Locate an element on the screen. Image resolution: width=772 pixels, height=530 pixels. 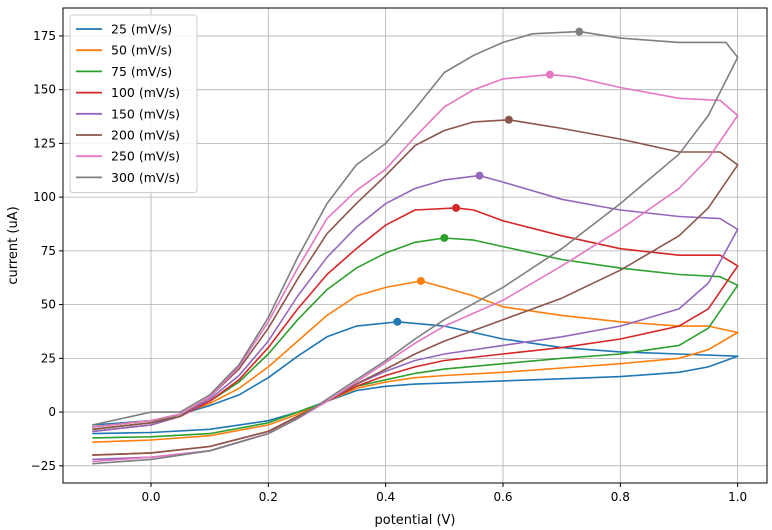
legend-item: 250 (mV/s) is located at coordinates (128, 156).